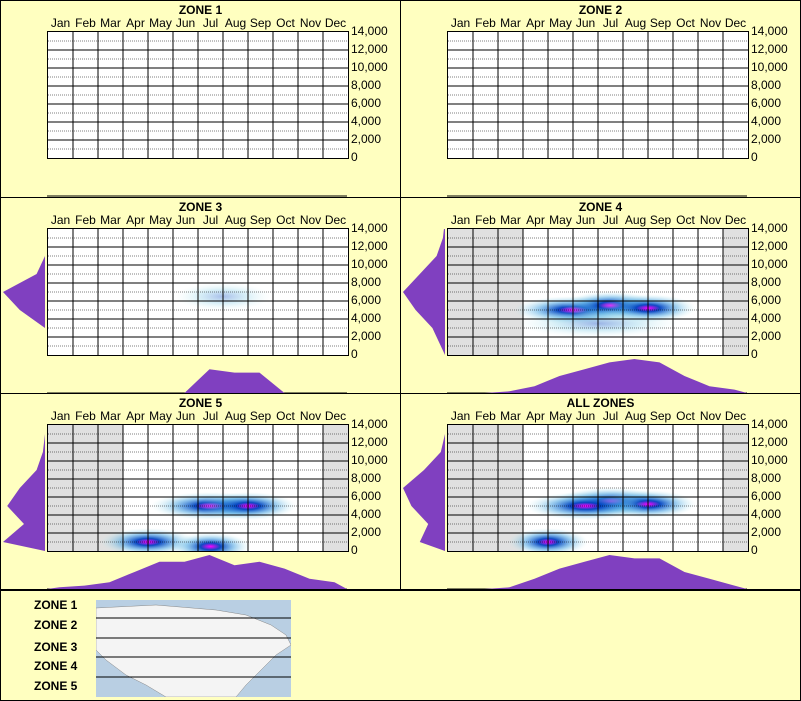 Image resolution: width=801 pixels, height=701 pixels. What do you see at coordinates (56, 625) in the screenshot?
I see `legend-zone-2-label: ZONE 2` at bounding box center [56, 625].